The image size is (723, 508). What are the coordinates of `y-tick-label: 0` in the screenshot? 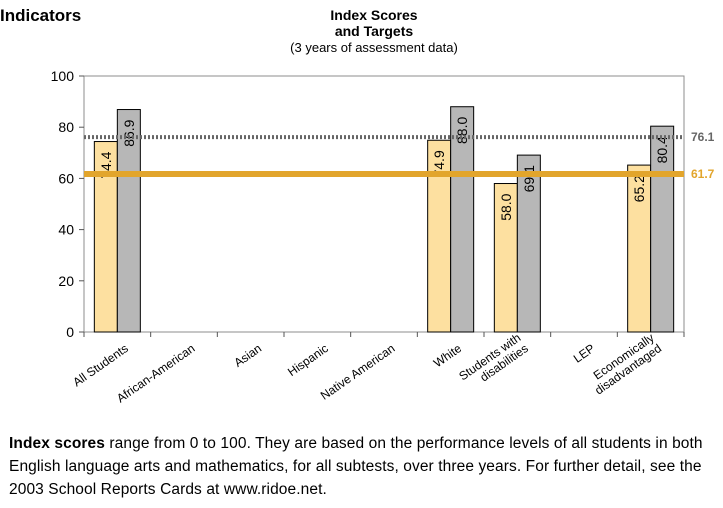 It's located at (70, 332).